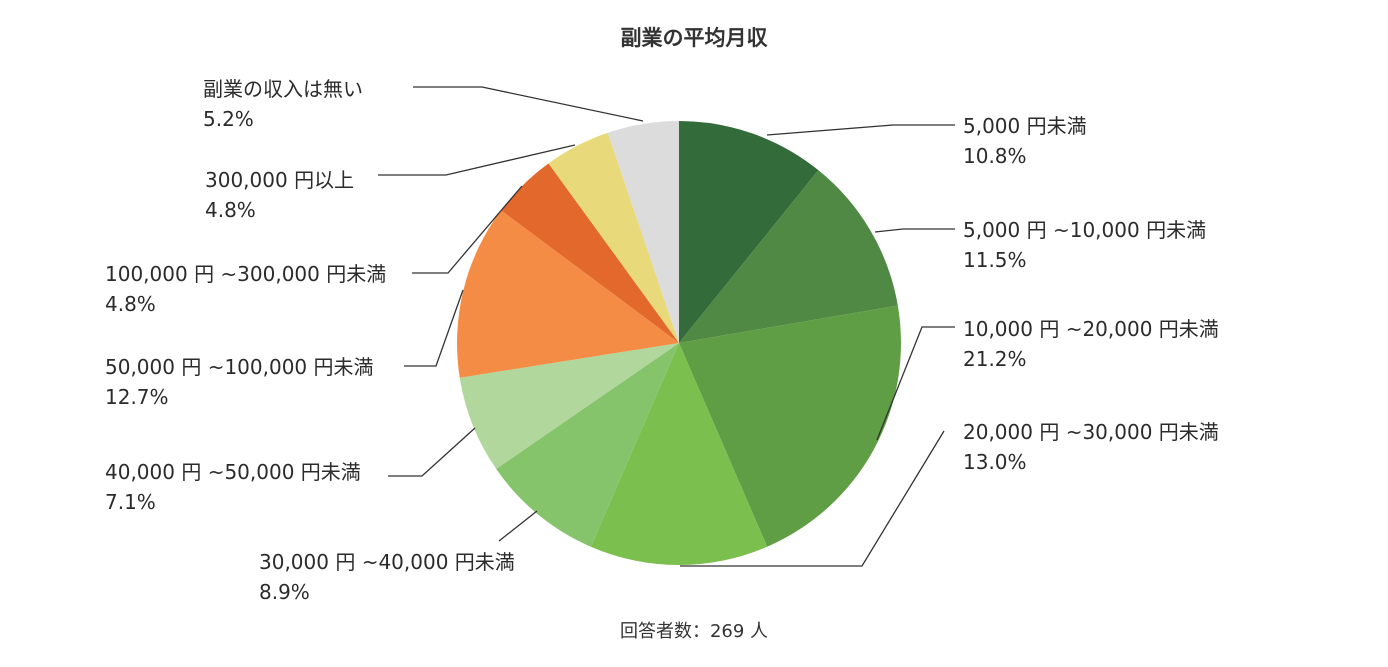 The width and height of the screenshot is (1388, 667). I want to click on slice-category: 5,000 円 ~10,000 円未満, so click(1085, 230).